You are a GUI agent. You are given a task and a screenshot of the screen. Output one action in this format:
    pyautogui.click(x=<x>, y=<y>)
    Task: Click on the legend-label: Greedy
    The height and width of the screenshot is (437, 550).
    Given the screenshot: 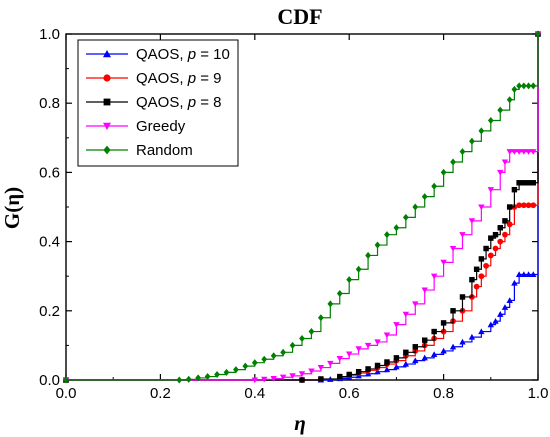 What is the action you would take?
    pyautogui.click(x=161, y=126)
    